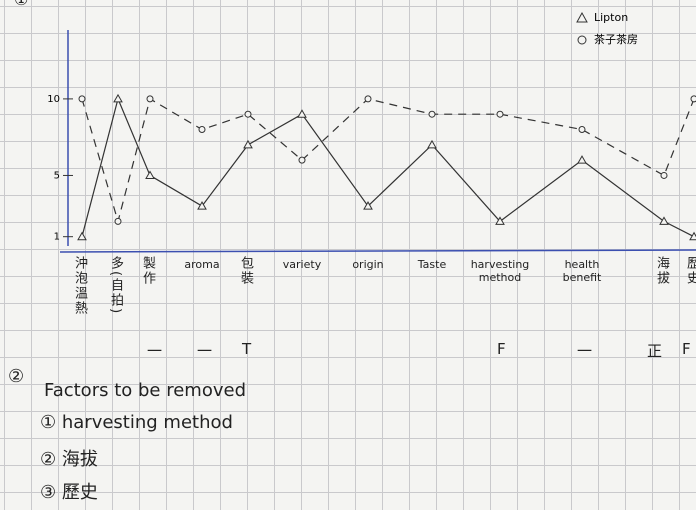 Image resolution: width=696 pixels, height=510 pixels. I want to click on legend-label: Lipton, so click(611, 17).